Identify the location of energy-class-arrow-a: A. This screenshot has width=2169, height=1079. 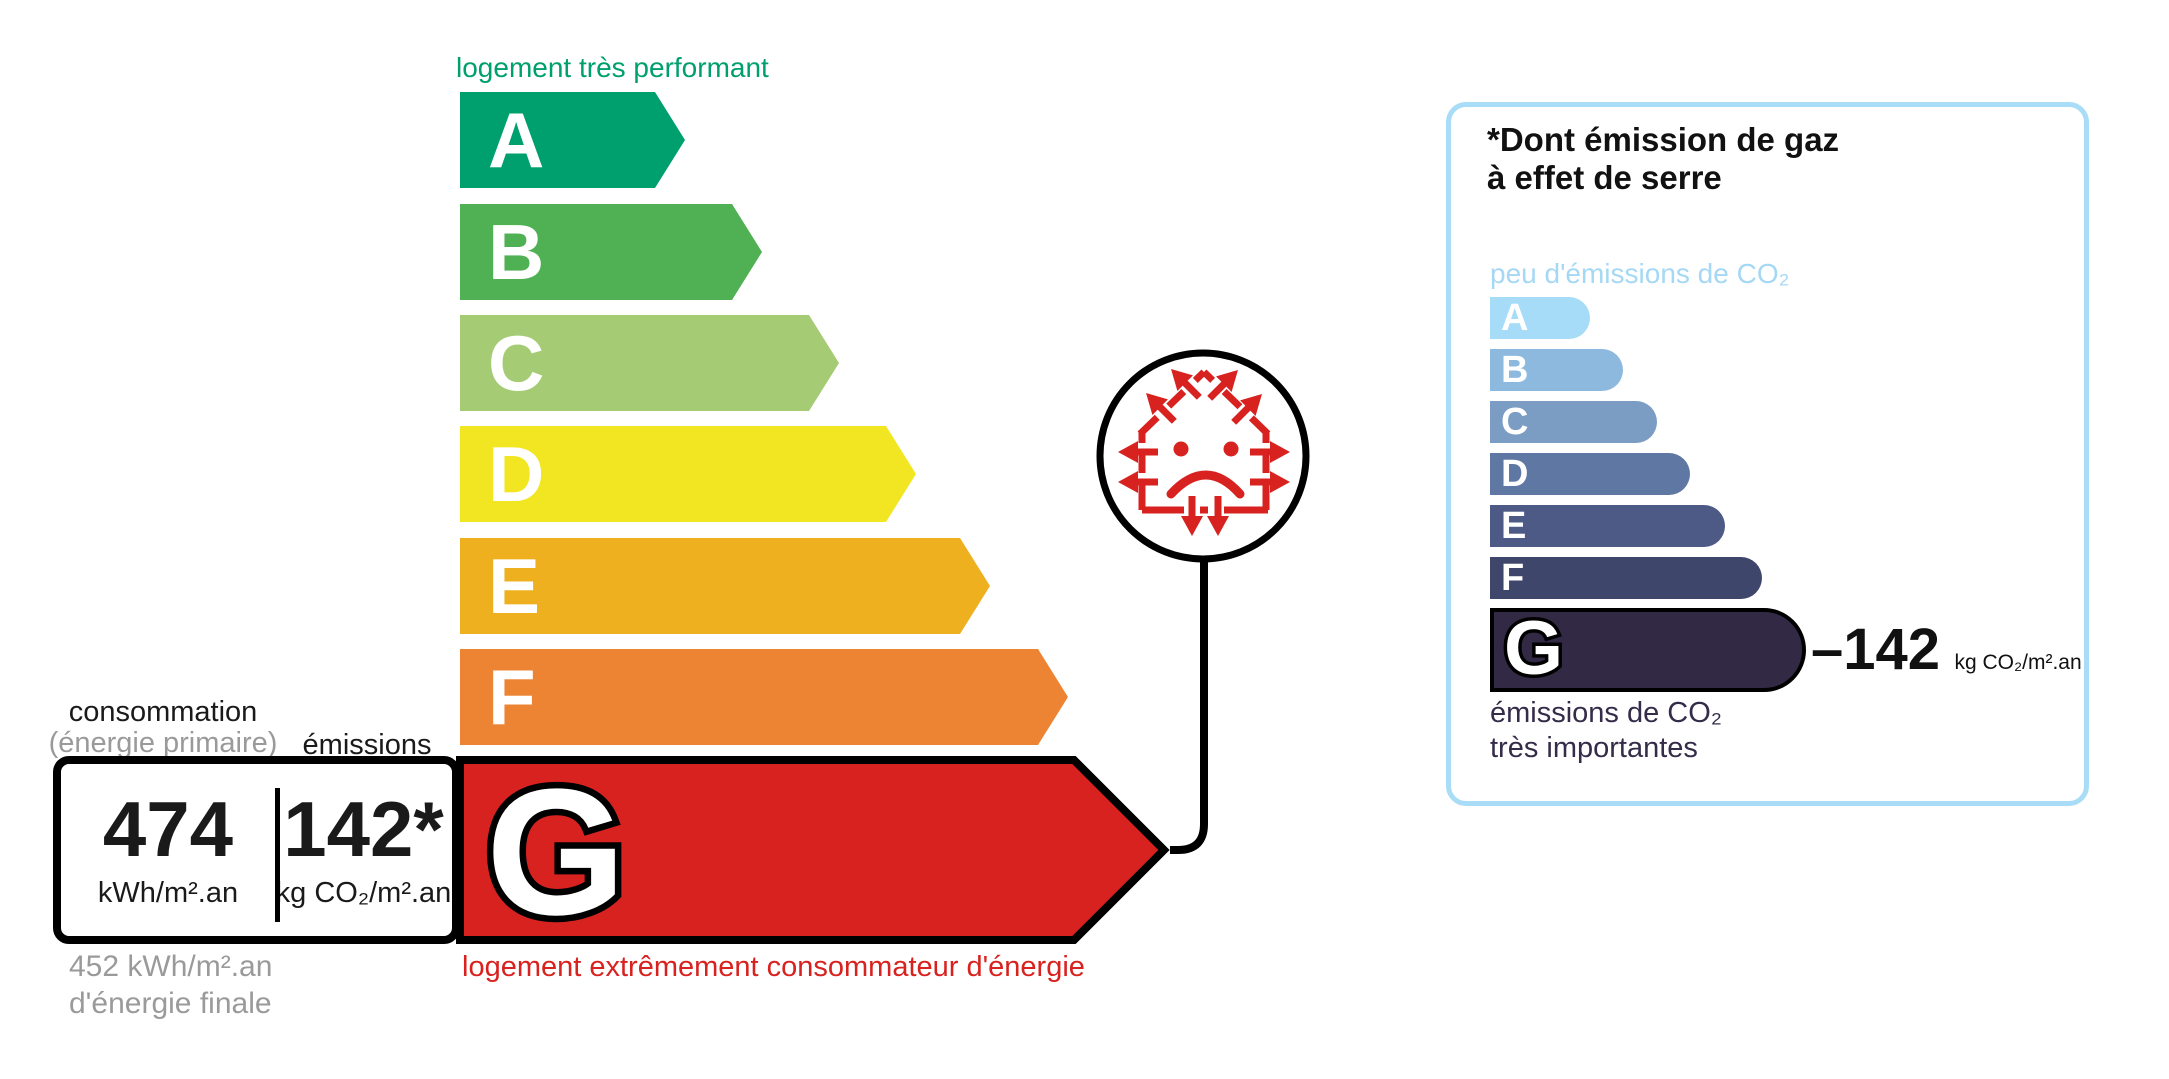
(572, 140).